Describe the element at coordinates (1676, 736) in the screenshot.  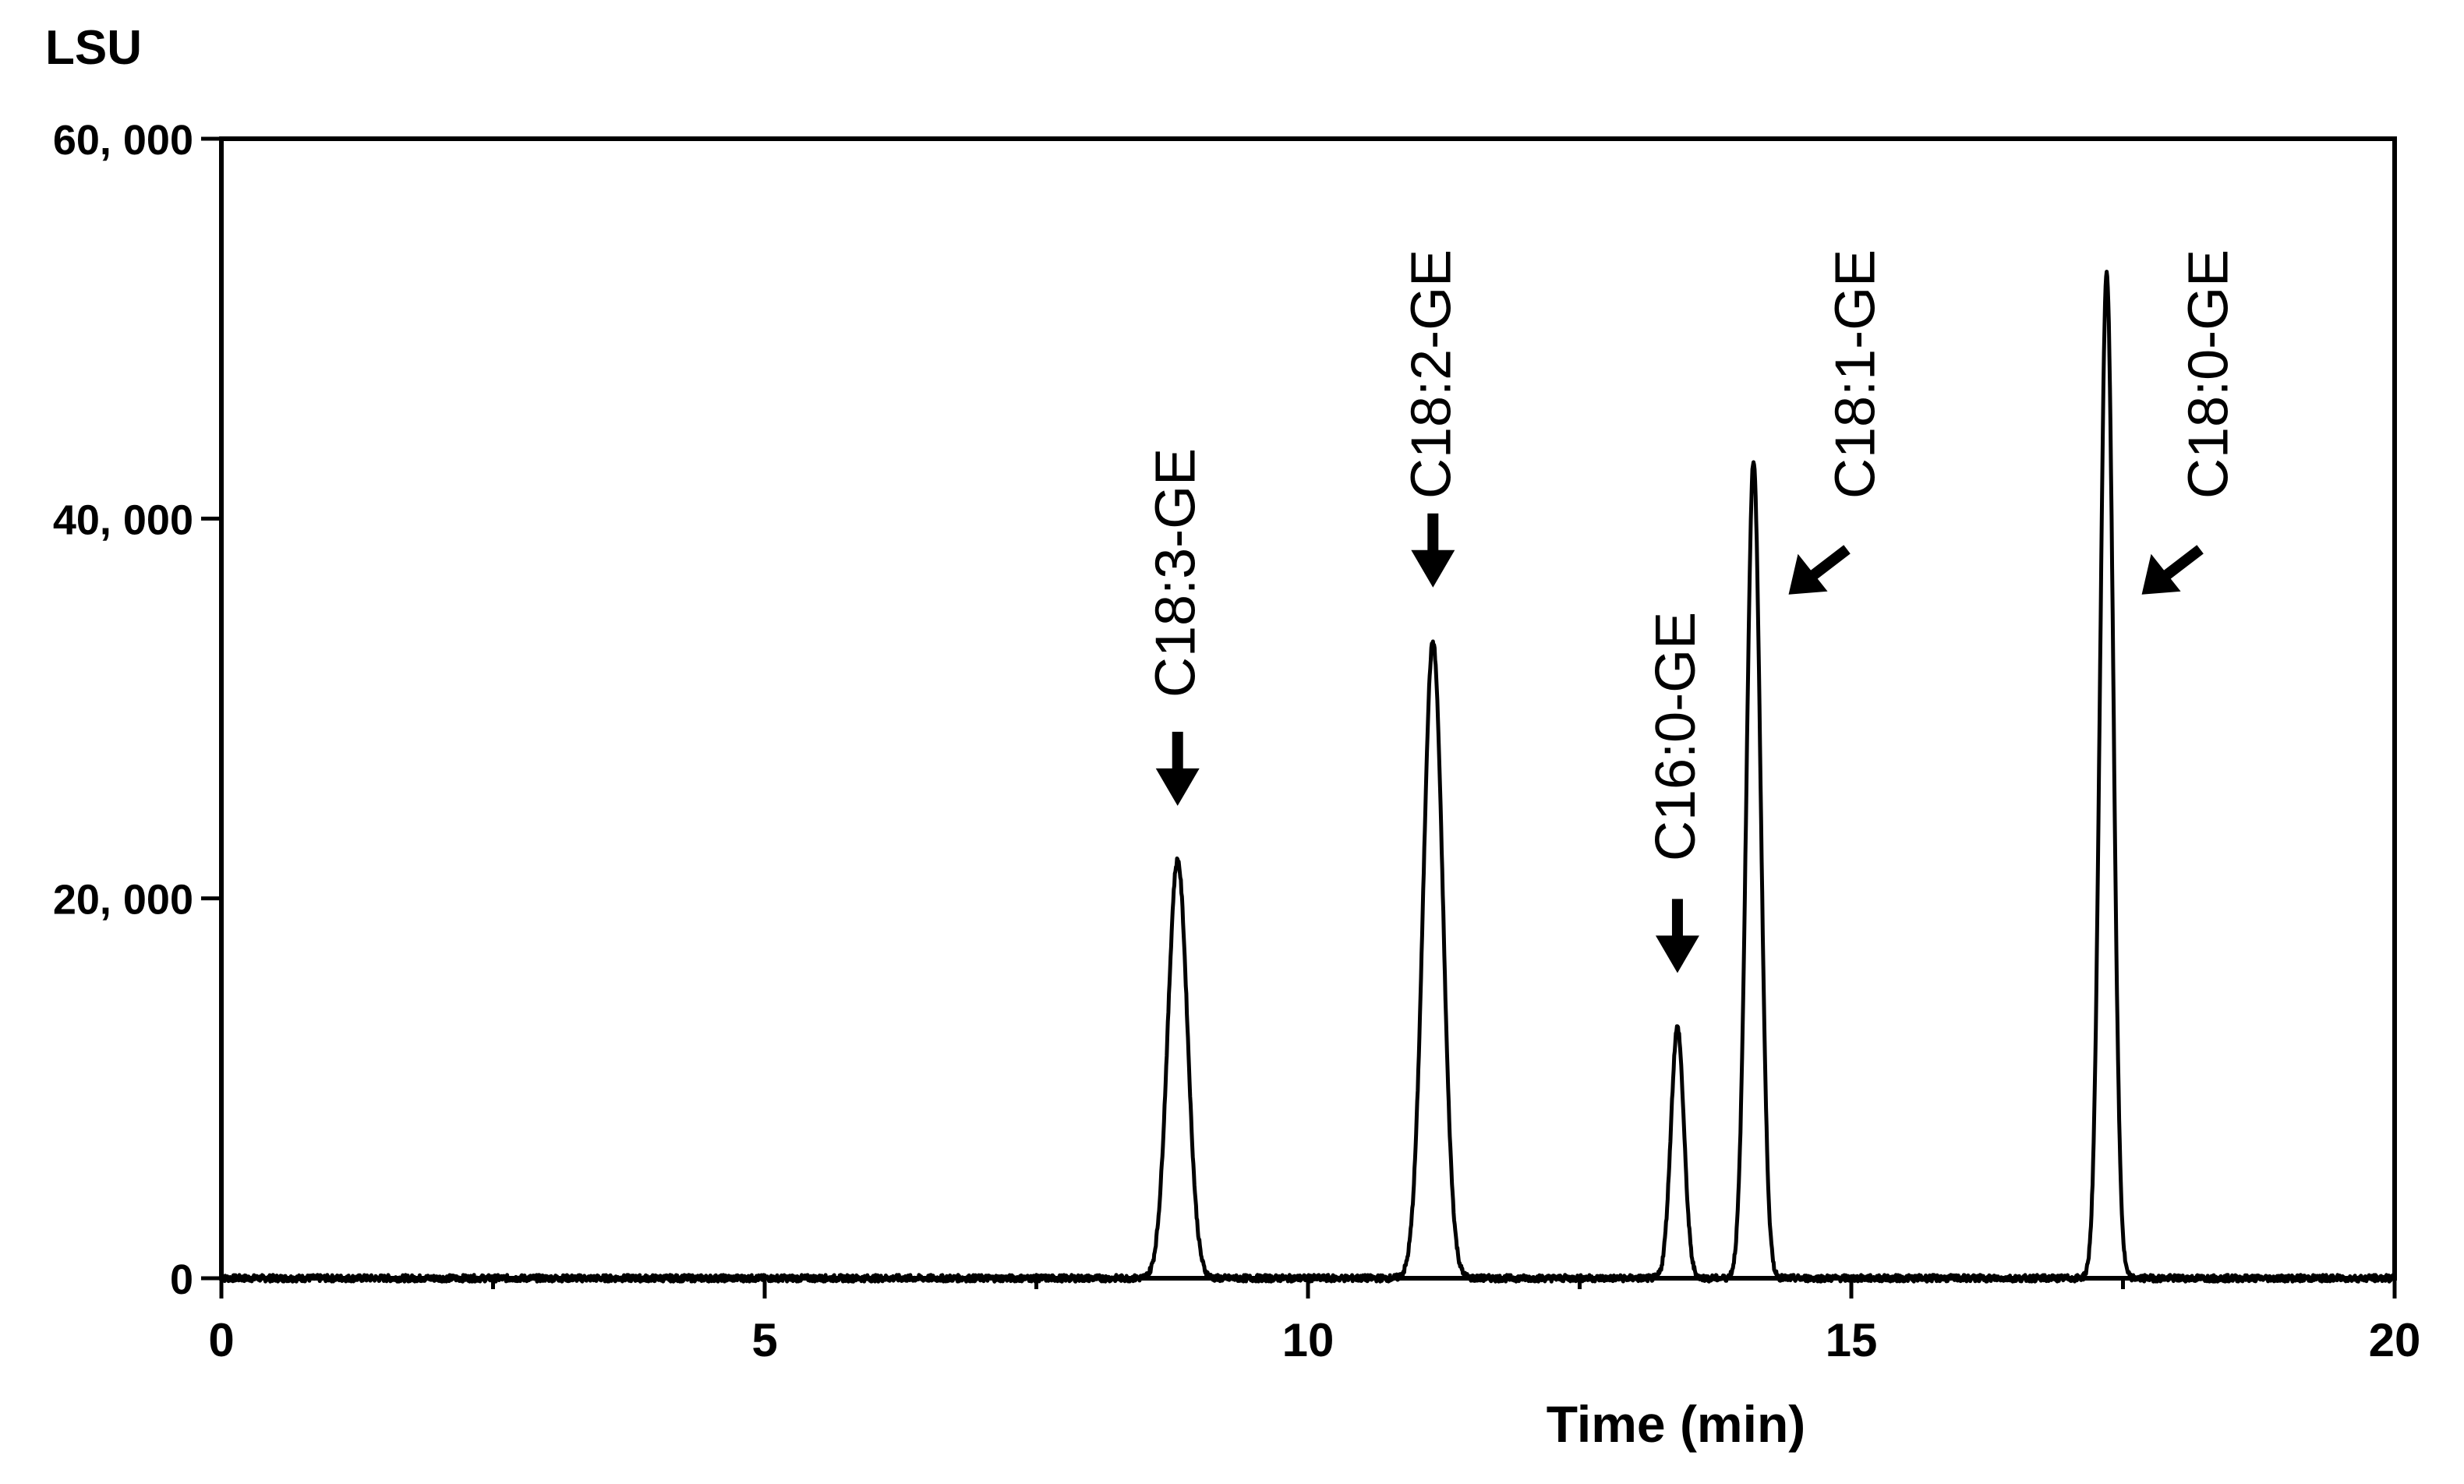
I see `peak-label: C16:0-GE` at that location.